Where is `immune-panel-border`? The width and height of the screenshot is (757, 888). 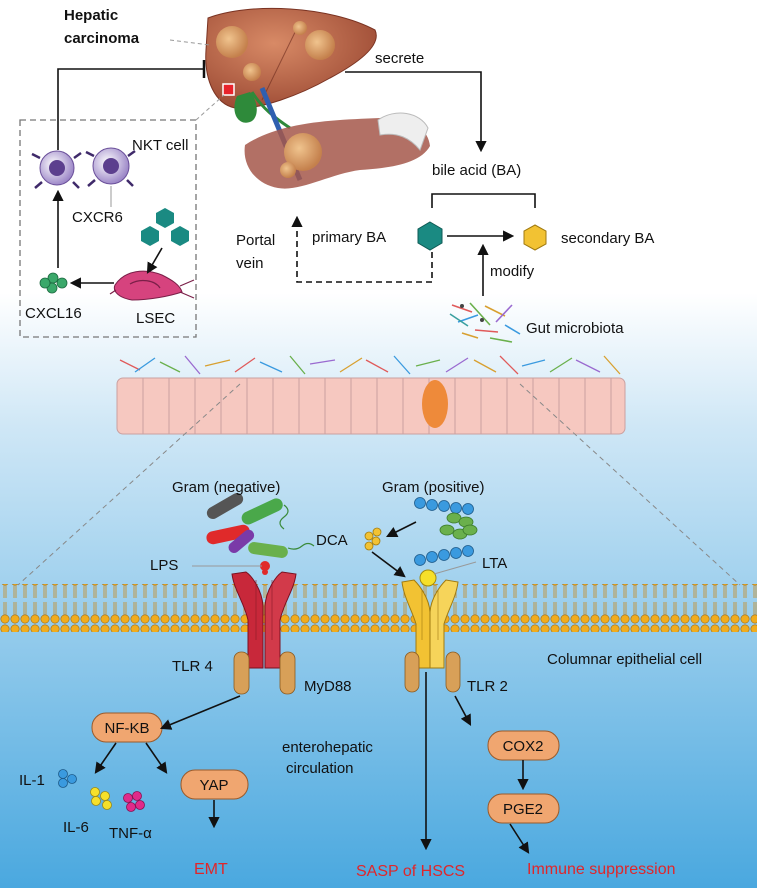 immune-panel-border is located at coordinates (108, 228).